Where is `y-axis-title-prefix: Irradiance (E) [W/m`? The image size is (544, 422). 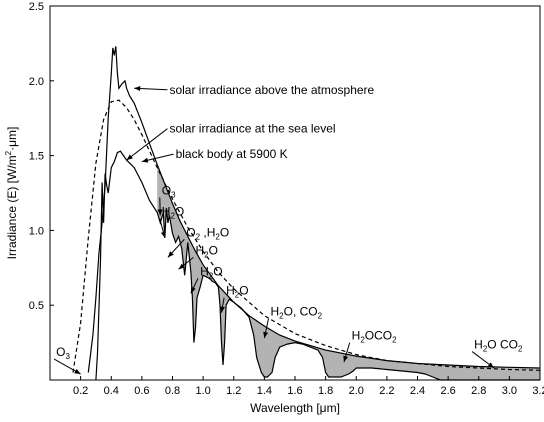 y-axis-title-prefix: Irradiance (E) [W/m is located at coordinates (12, 207).